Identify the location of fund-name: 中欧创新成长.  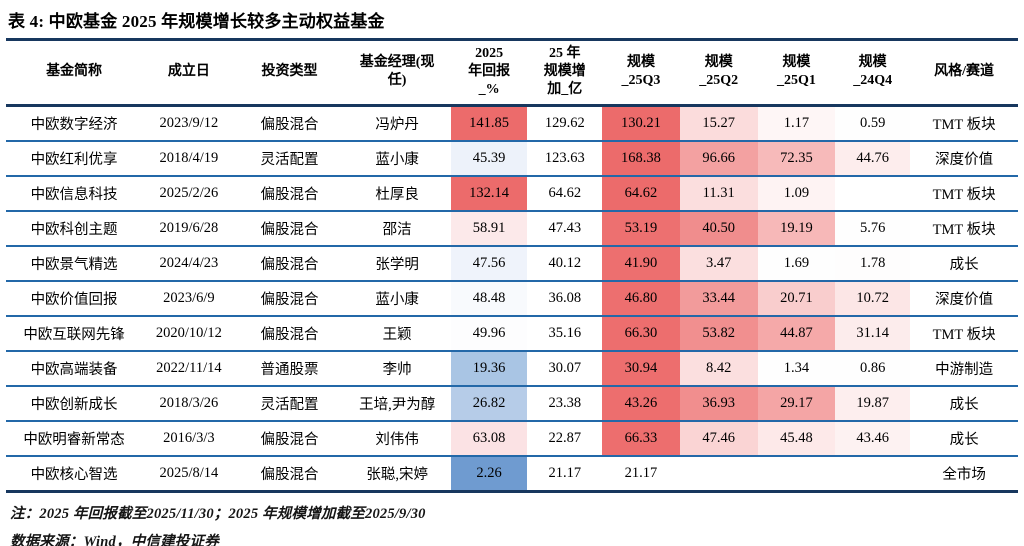
(74, 403).